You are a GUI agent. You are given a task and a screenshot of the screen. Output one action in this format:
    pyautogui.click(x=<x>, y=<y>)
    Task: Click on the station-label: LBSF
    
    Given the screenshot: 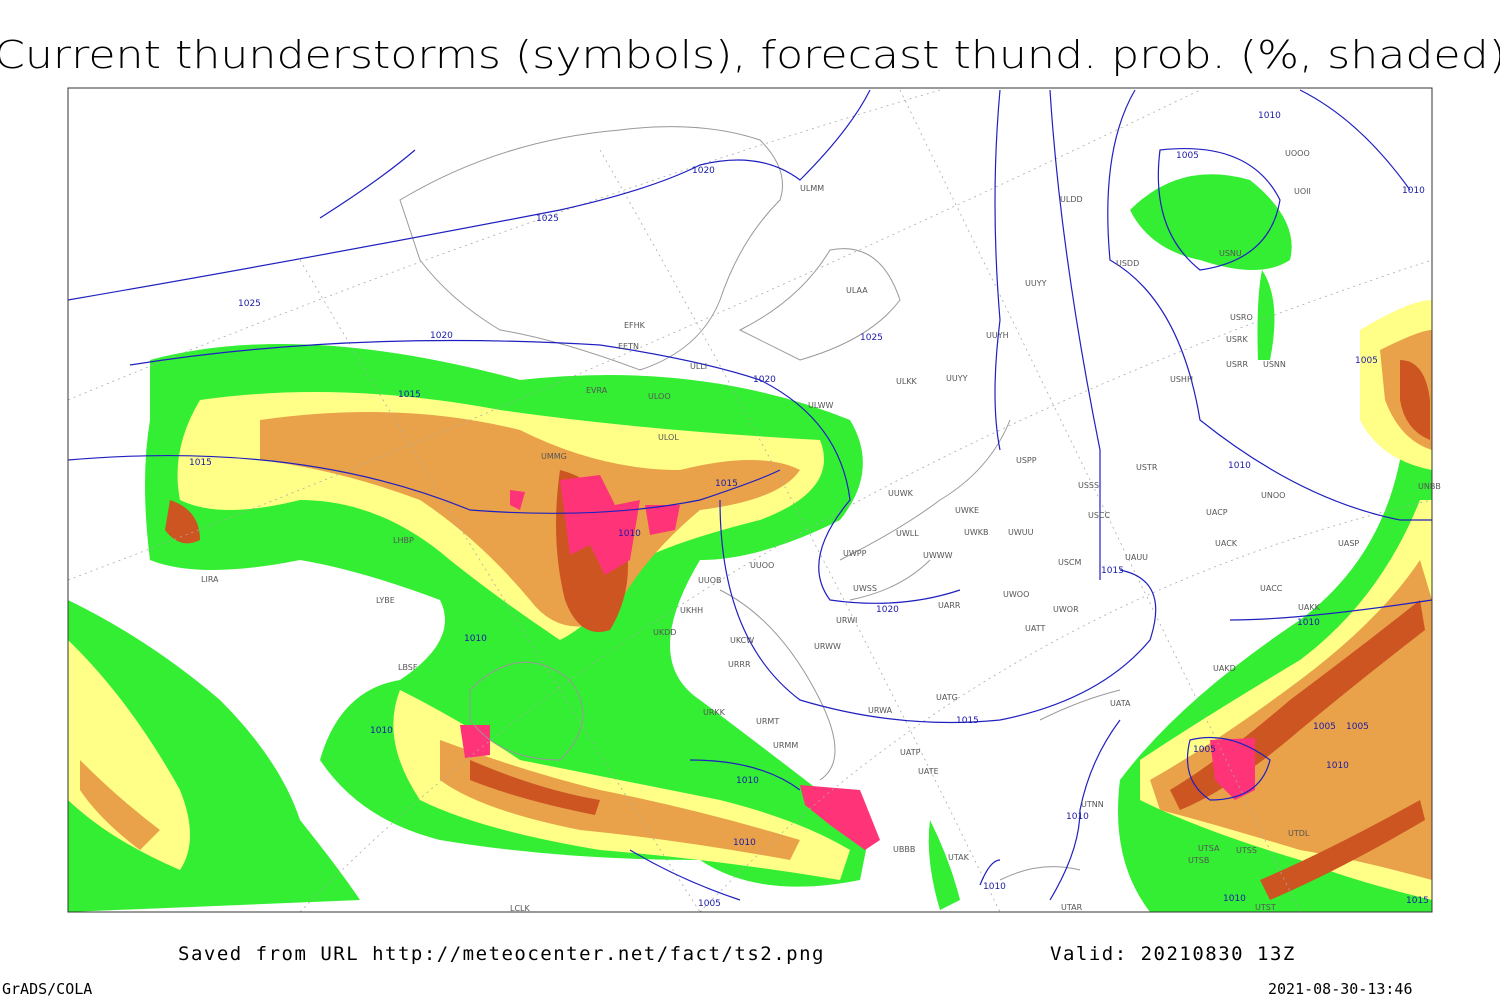 What is the action you would take?
    pyautogui.click(x=408, y=667)
    